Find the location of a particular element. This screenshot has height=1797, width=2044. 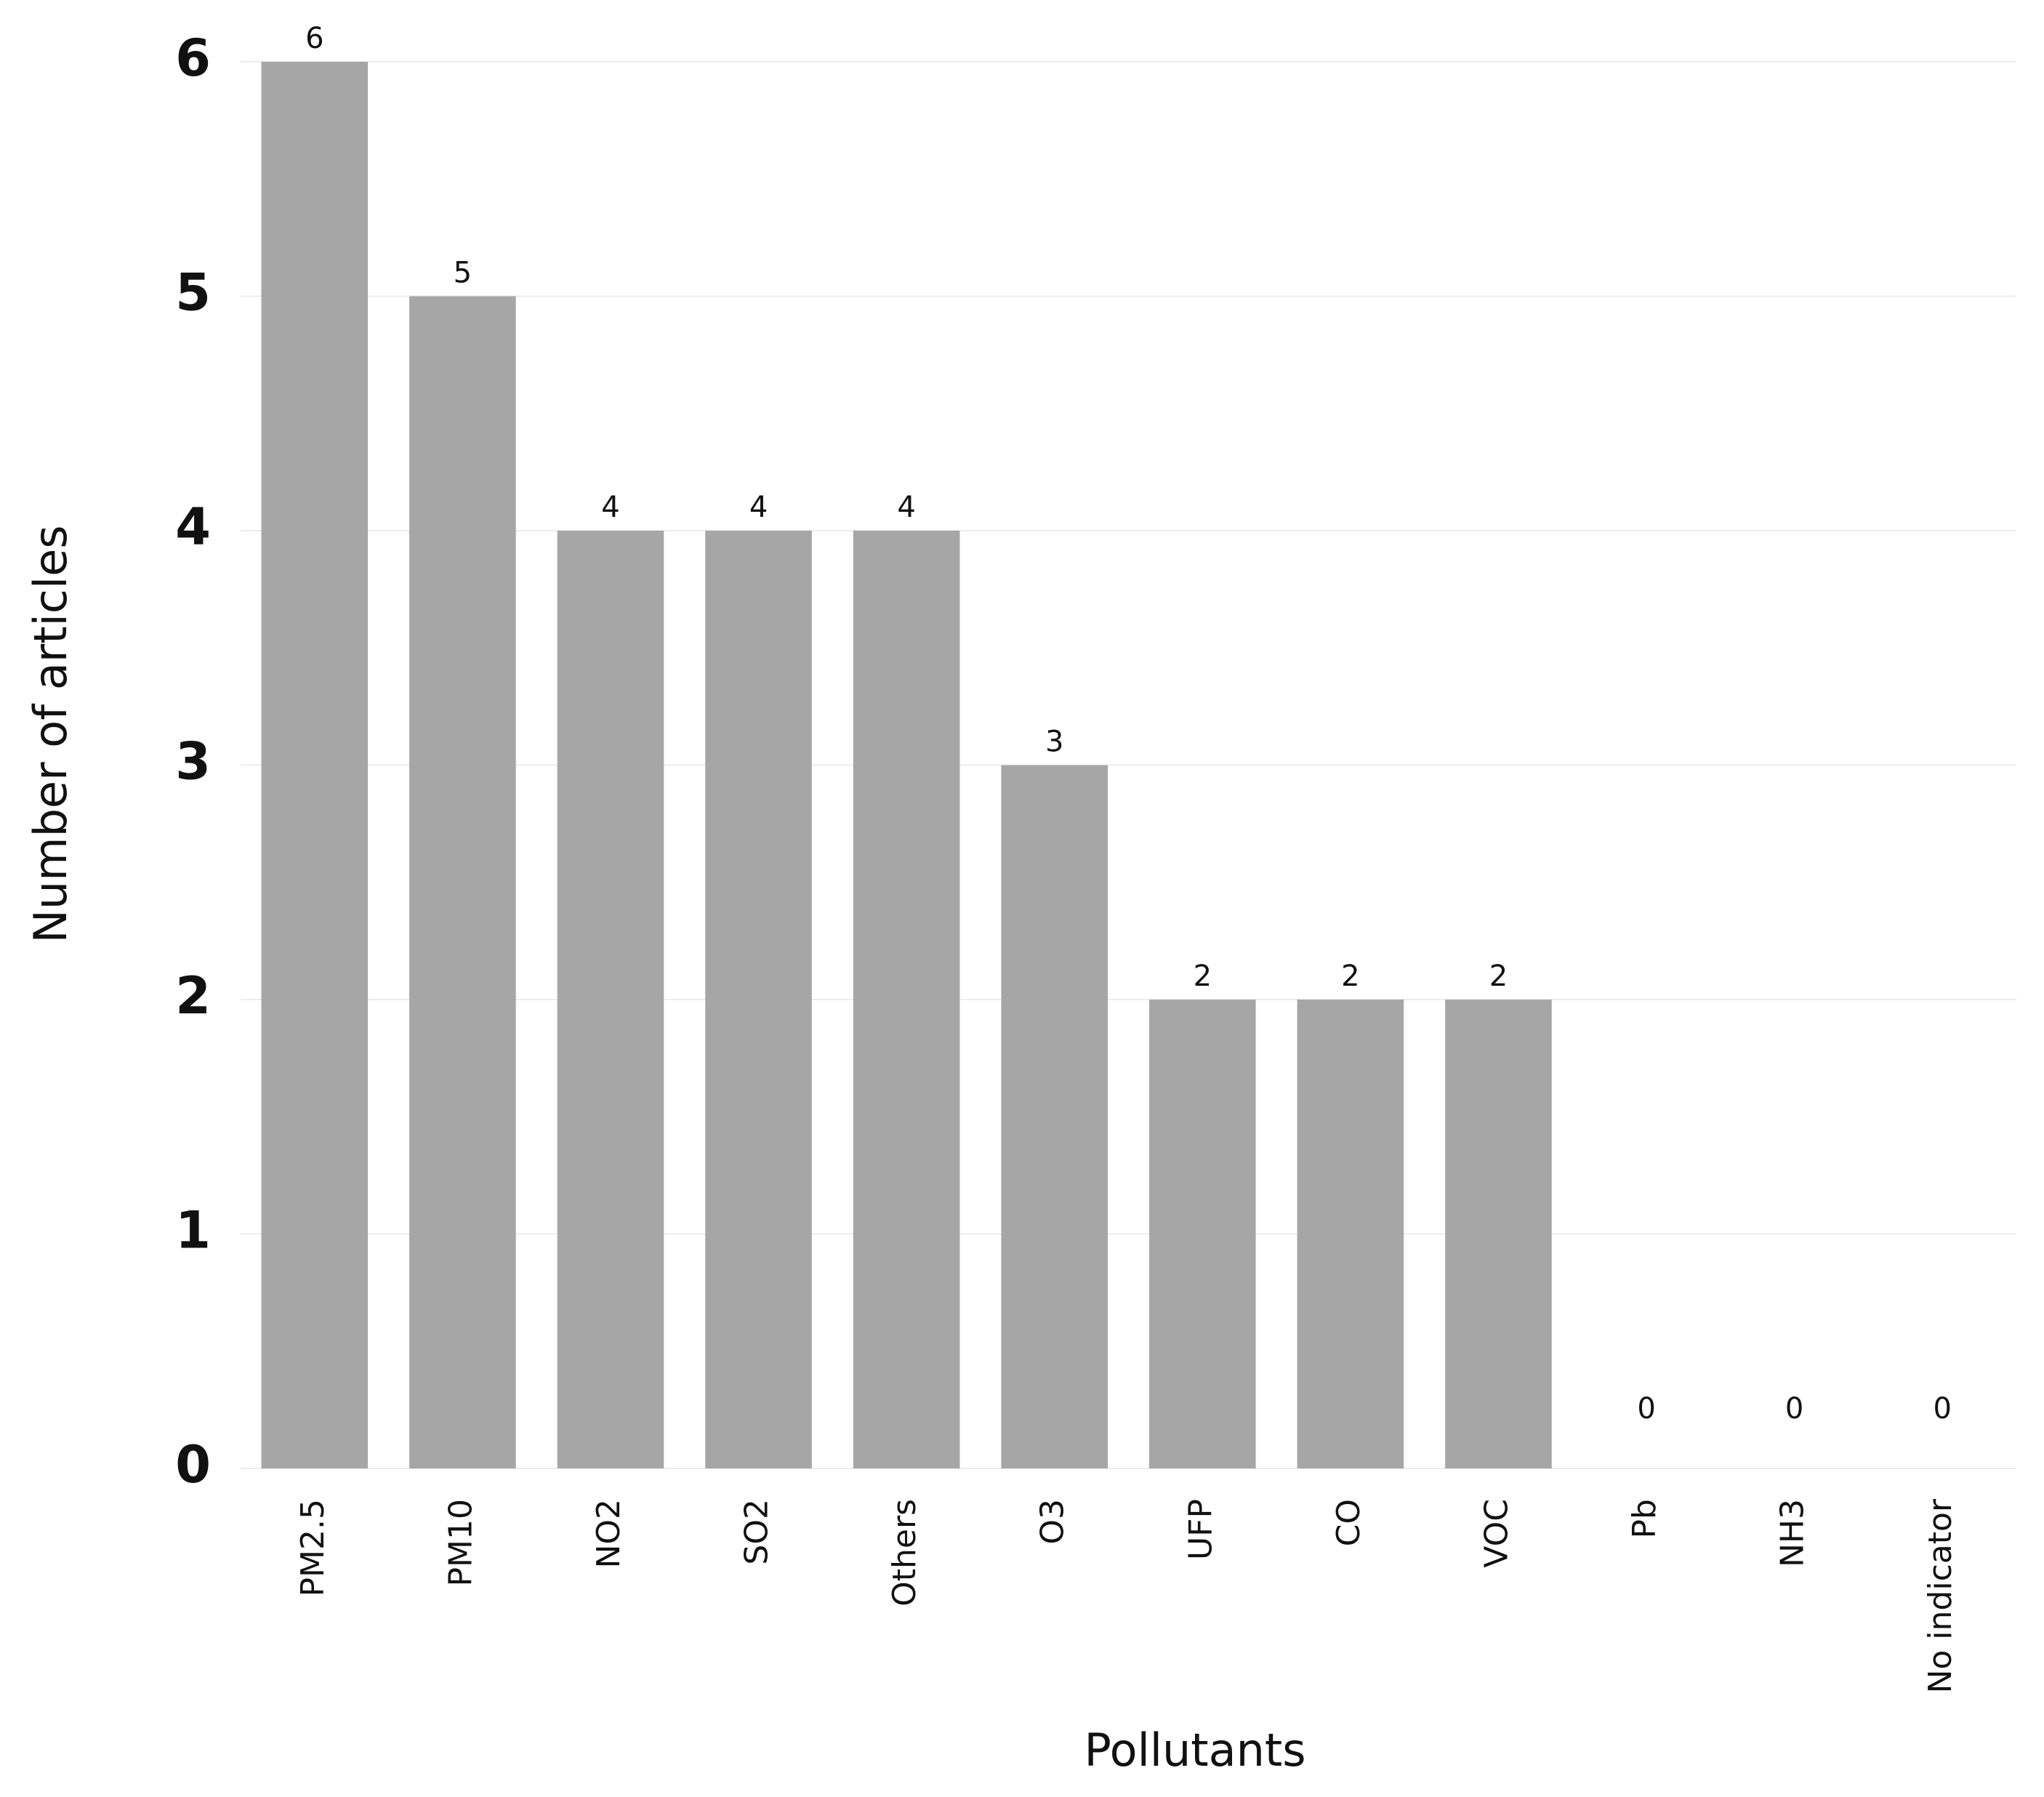

x-tick-label: CO is located at coordinates (1348, 1522).